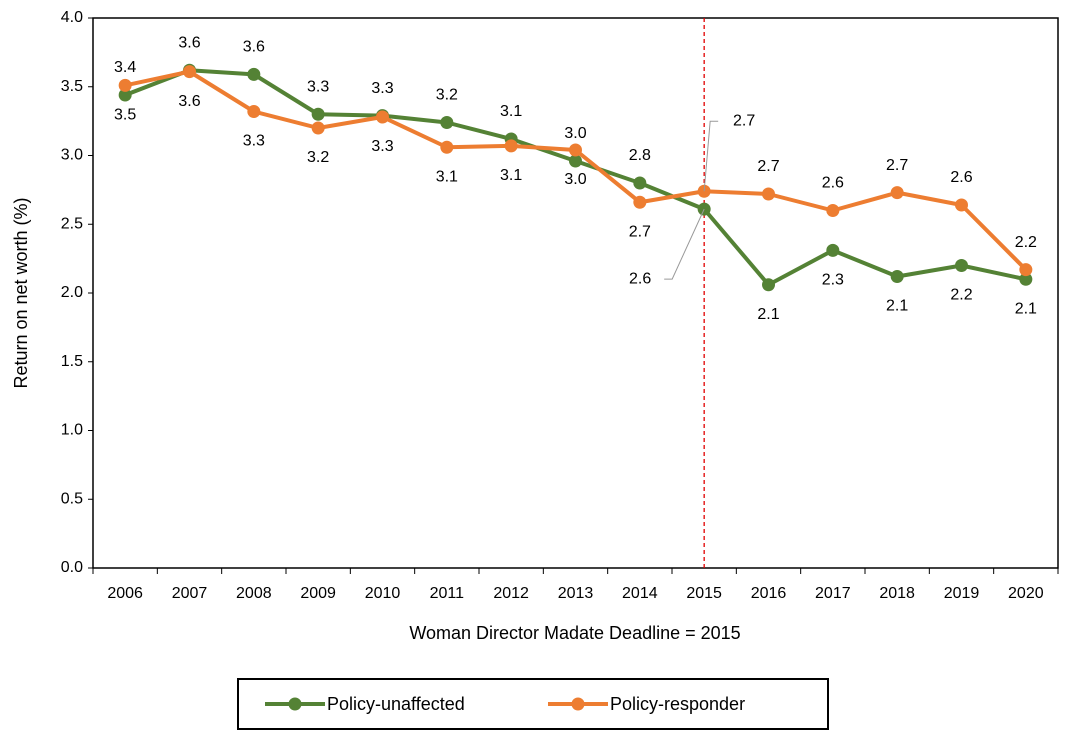 The width and height of the screenshot is (1072, 736). Describe the element at coordinates (640, 593) in the screenshot. I see `x-tick-label: 2014` at that location.